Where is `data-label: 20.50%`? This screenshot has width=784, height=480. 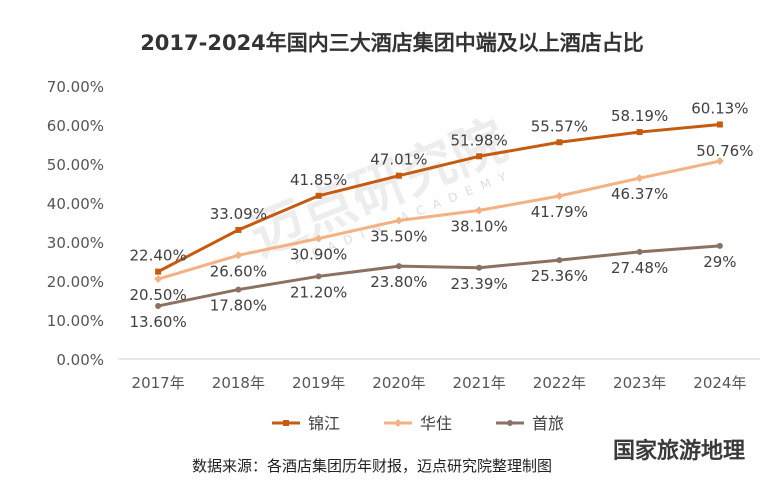 data-label: 20.50% is located at coordinates (158, 295).